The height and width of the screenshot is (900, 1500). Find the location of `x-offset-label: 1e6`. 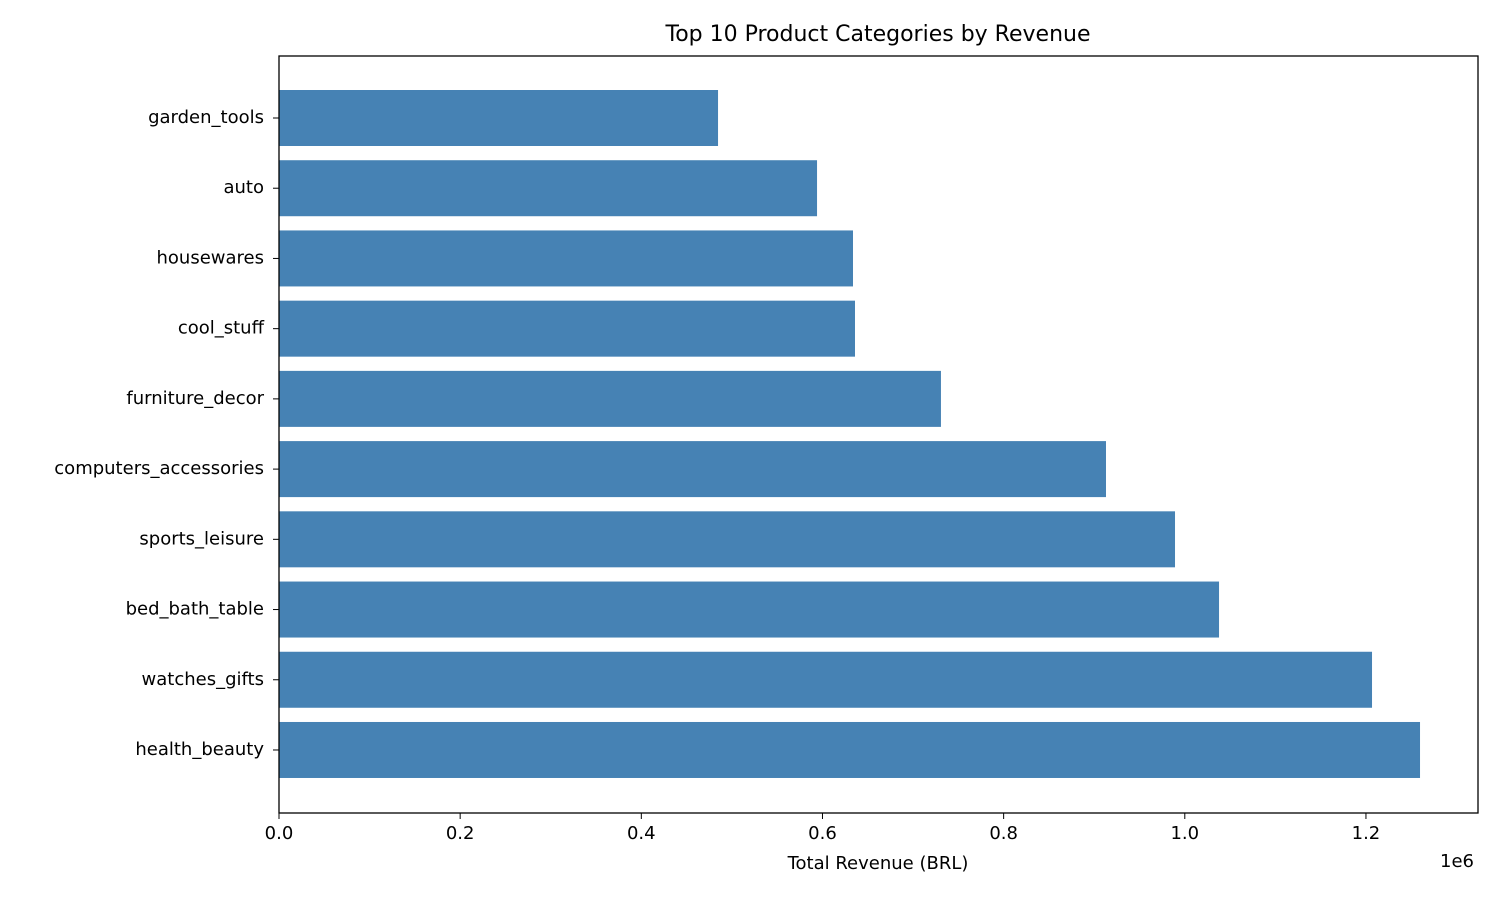

x-offset-label: 1e6 is located at coordinates (1457, 861).